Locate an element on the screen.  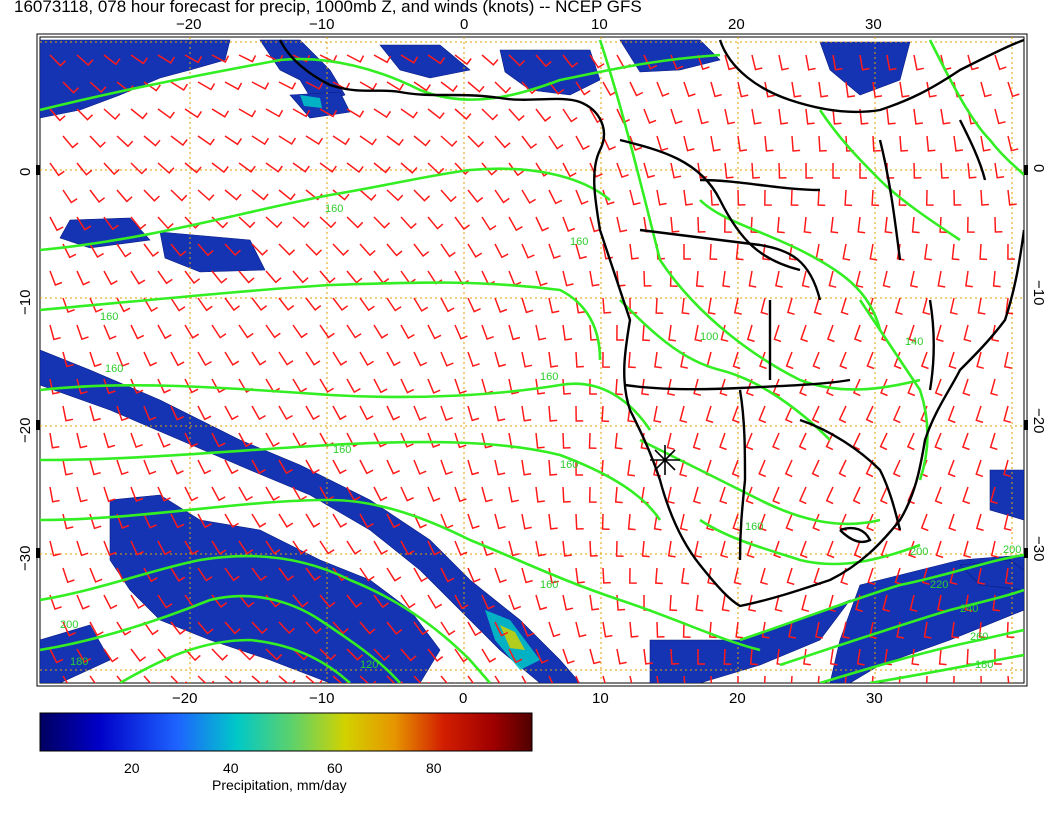
lon-tick: 0 is located at coordinates (464, 24).